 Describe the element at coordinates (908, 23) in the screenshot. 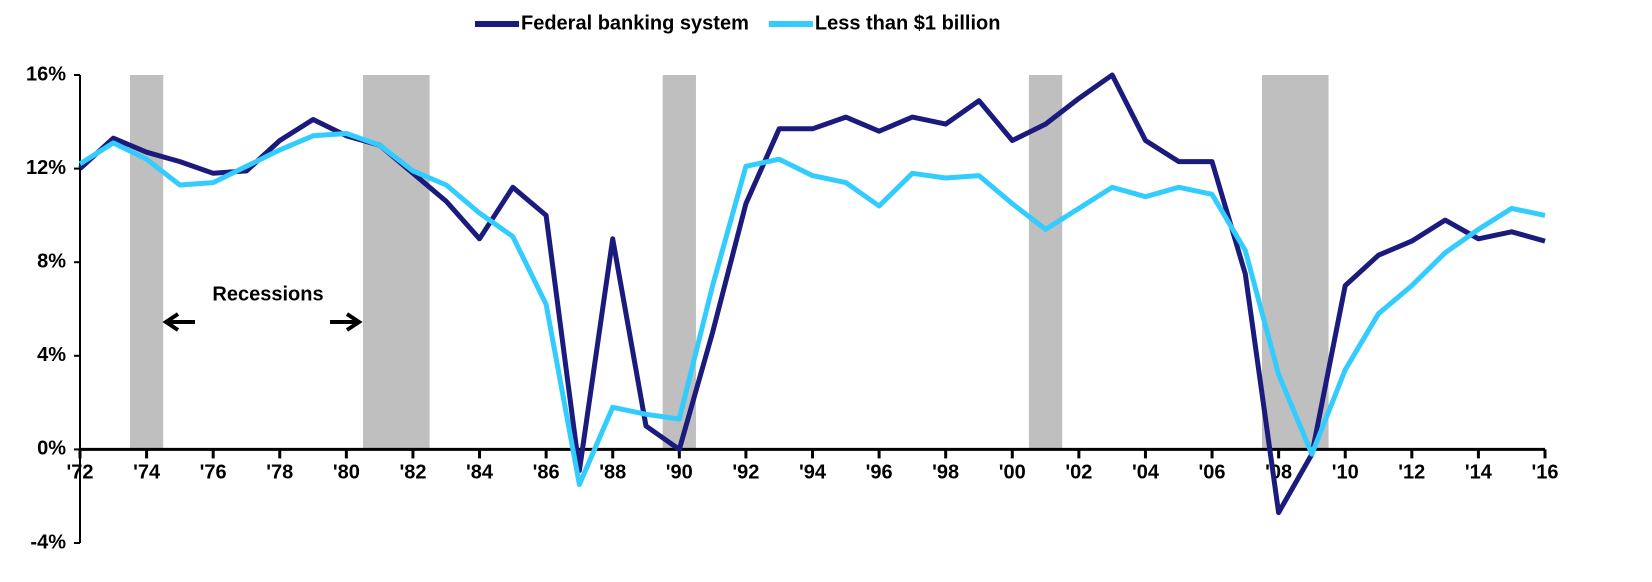

I see `legend-label: Less than $1 billion` at that location.